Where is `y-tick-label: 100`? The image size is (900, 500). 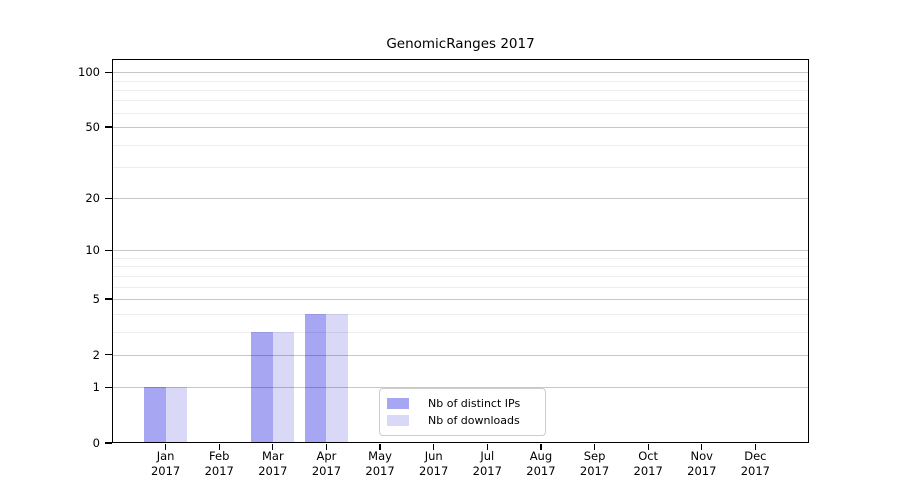
y-tick-label: 100 is located at coordinates (89, 72).